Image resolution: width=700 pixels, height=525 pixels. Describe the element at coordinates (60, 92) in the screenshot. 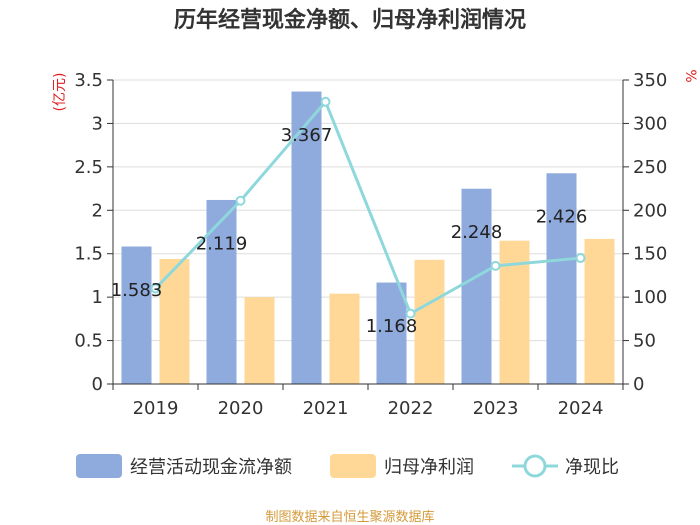

I see `left-axis-unit: (亿元)` at that location.